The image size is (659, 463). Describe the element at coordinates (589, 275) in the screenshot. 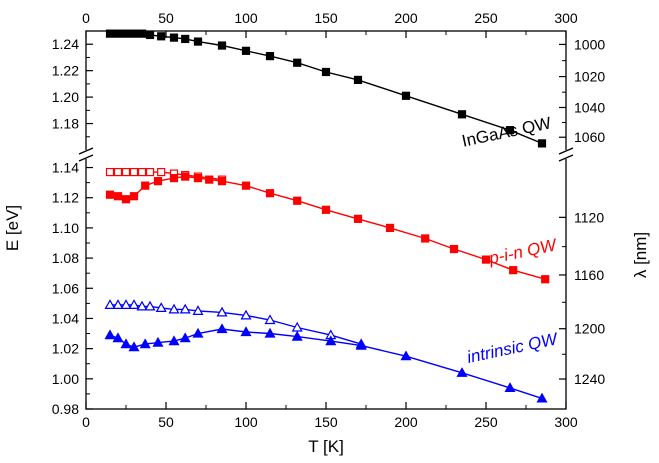

I see `y2-tick-label: 1160` at that location.